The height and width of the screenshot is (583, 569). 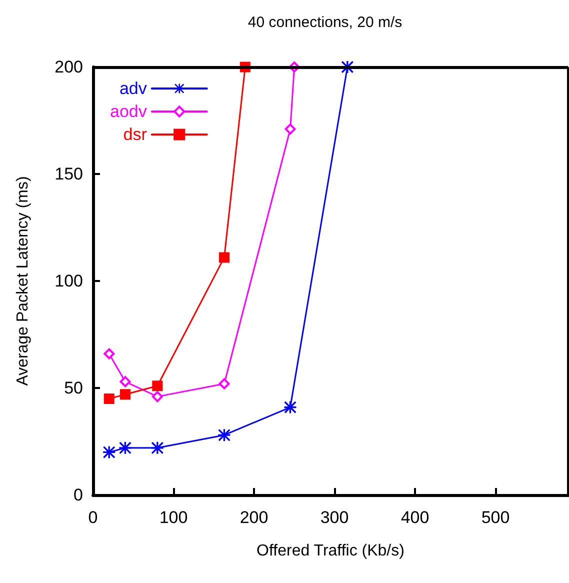 I want to click on x-tick-label: 500, so click(x=495, y=517).